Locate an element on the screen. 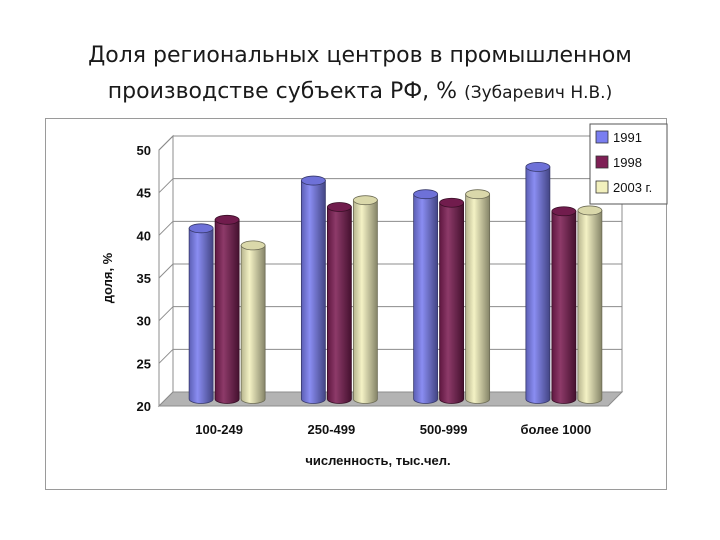 The width and height of the screenshot is (720, 540). y-tick-labels: 20 25 30 35 40 45 50 is located at coordinates (144, 278).